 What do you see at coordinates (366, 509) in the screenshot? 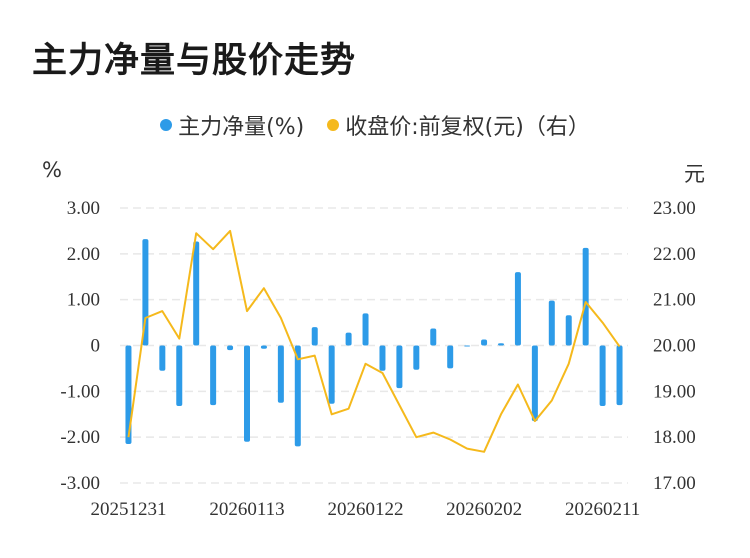
I see `x-tick-label: 20260122` at bounding box center [366, 509].